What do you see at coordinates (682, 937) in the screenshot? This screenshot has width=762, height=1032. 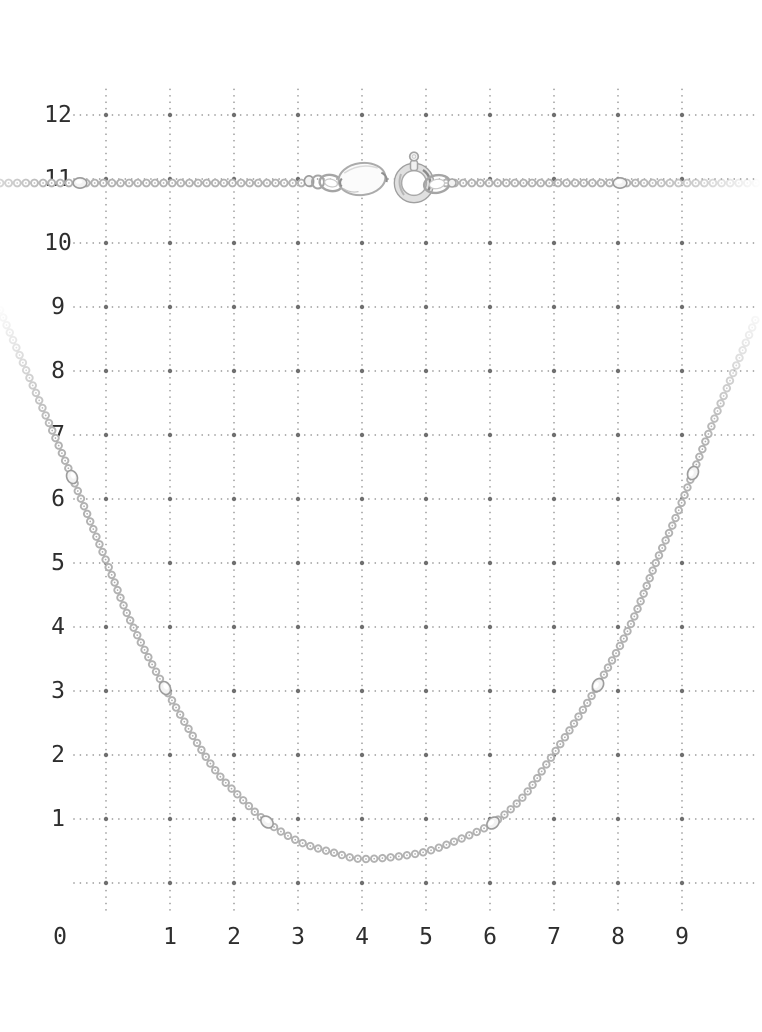 I see `x-axis-label-9: 9` at bounding box center [682, 937].